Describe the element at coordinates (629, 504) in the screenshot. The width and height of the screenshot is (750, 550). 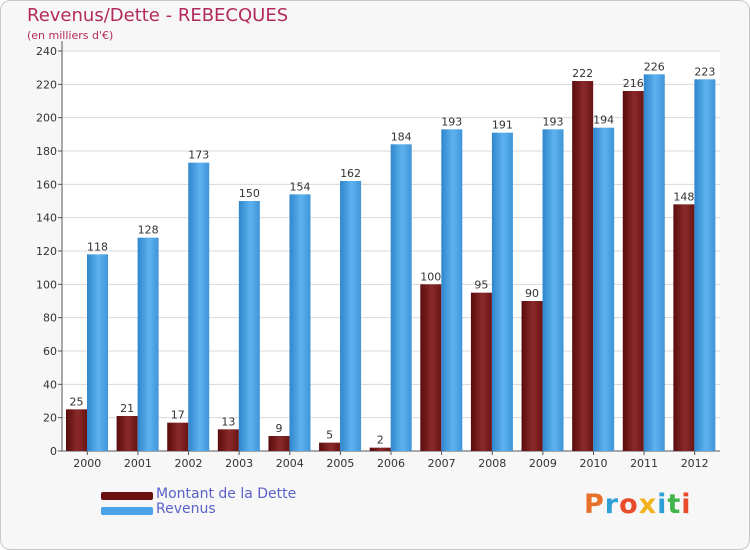
I see `logo-letter: o` at that location.